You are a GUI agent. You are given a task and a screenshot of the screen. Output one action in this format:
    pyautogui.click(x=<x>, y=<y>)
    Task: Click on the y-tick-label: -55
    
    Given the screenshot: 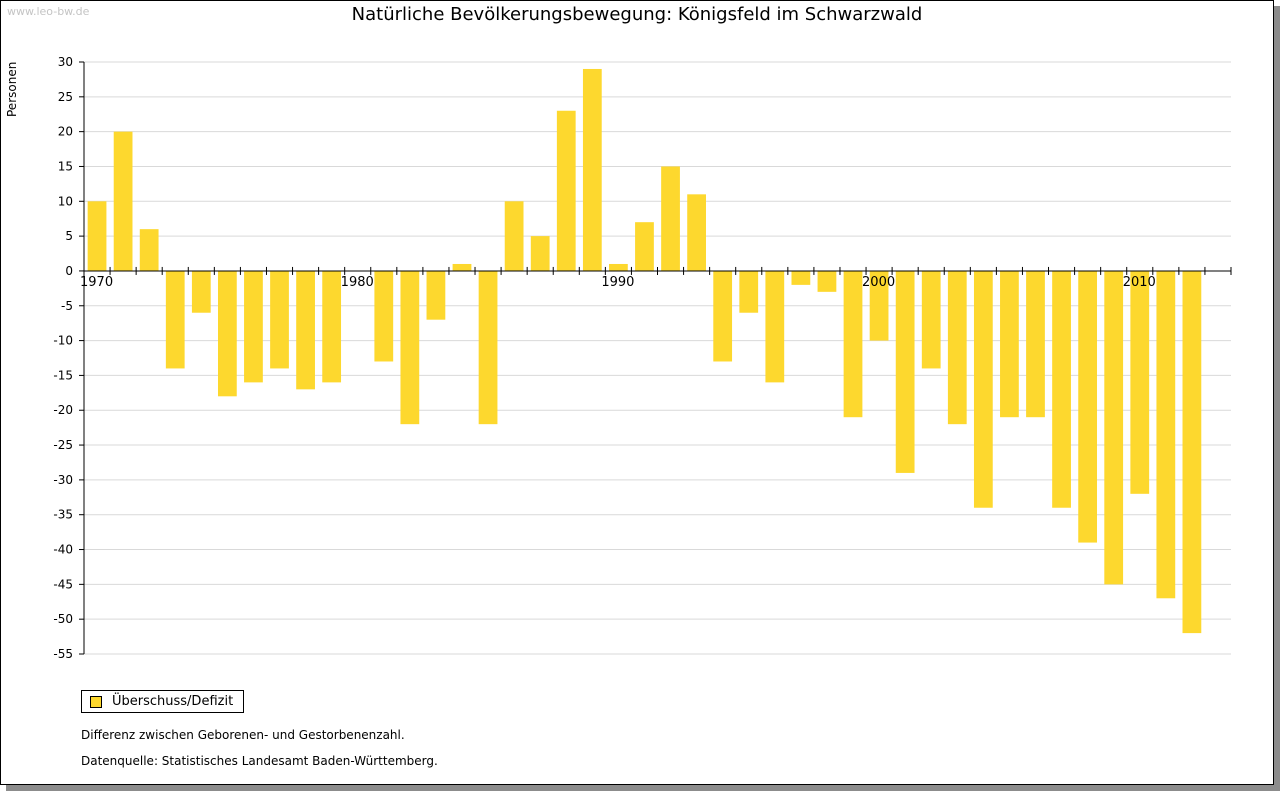 What is the action you would take?
    pyautogui.click(x=63, y=654)
    